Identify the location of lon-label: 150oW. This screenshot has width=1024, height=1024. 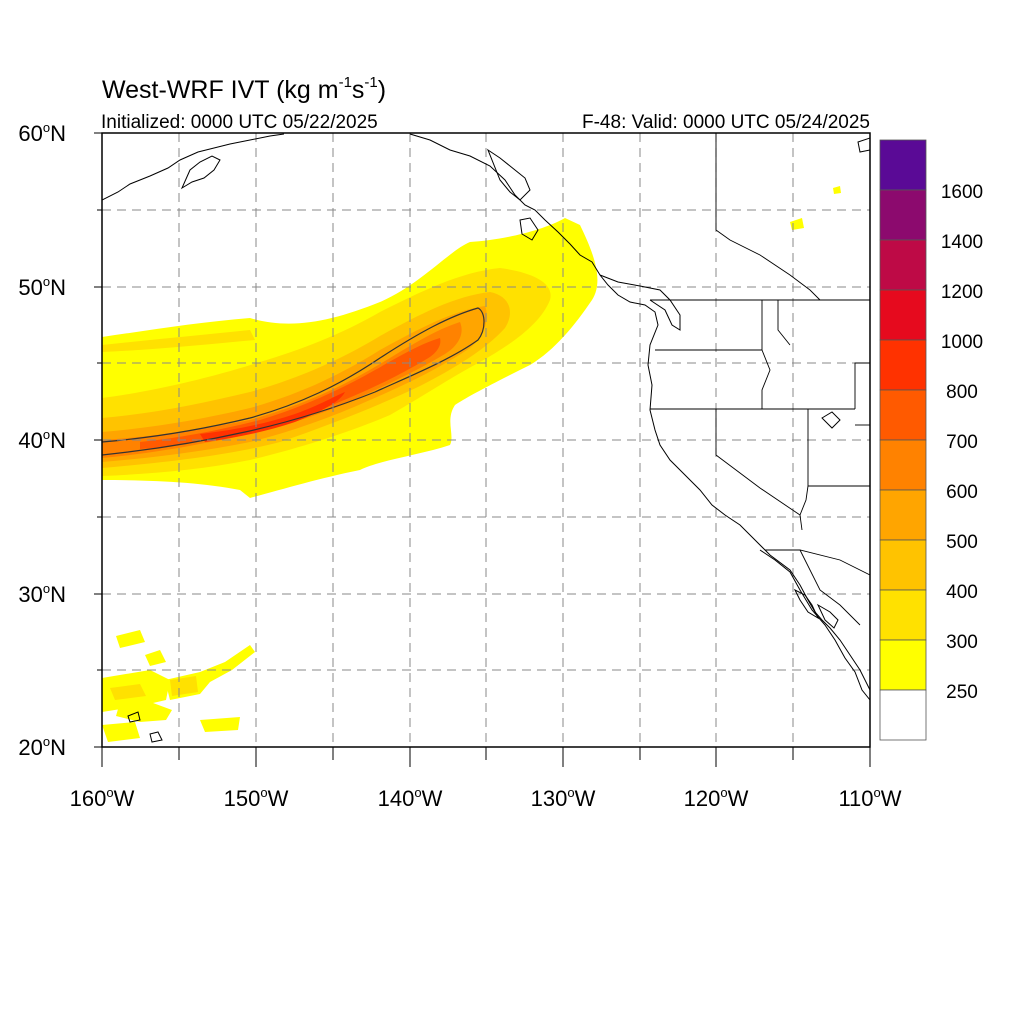
(256, 798).